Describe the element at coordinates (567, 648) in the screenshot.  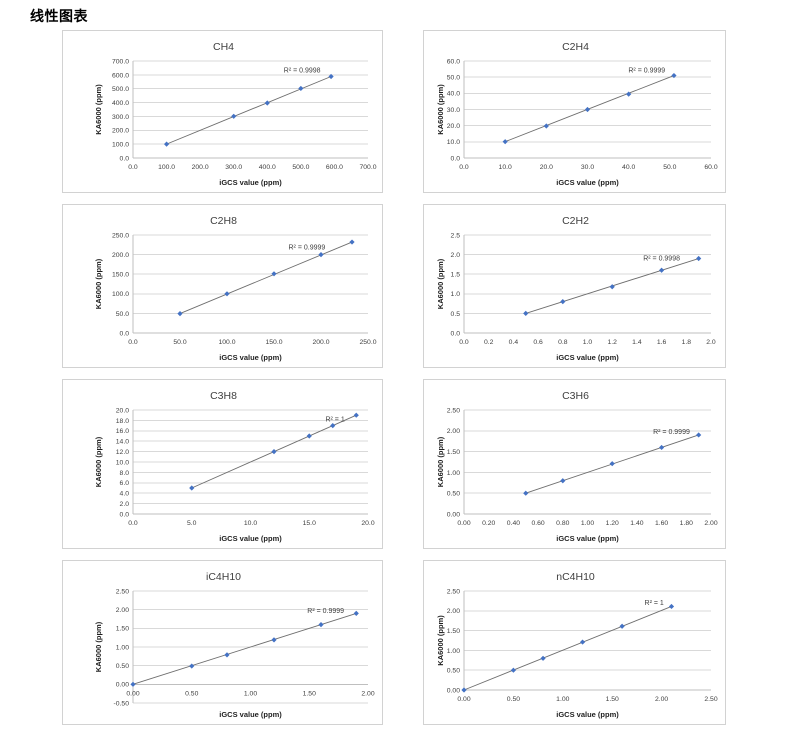
I see `trendline` at that location.